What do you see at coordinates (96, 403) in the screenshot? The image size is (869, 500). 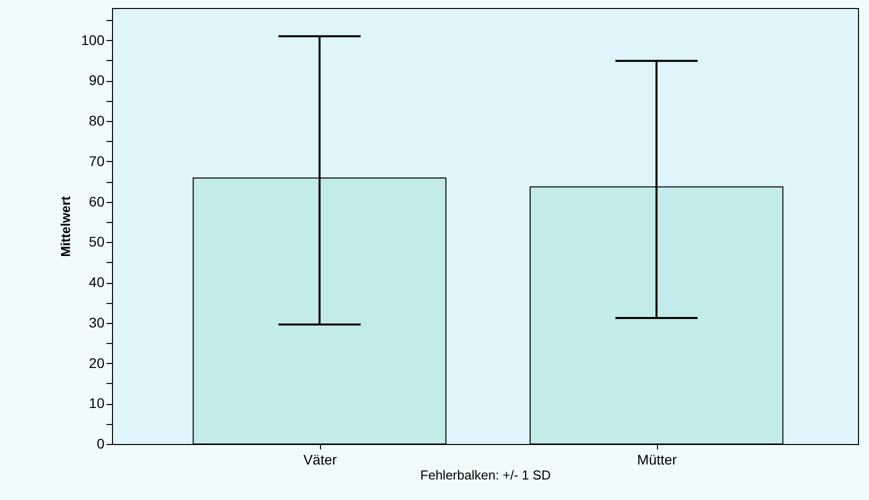 I see `y-tick-label: 10` at bounding box center [96, 403].